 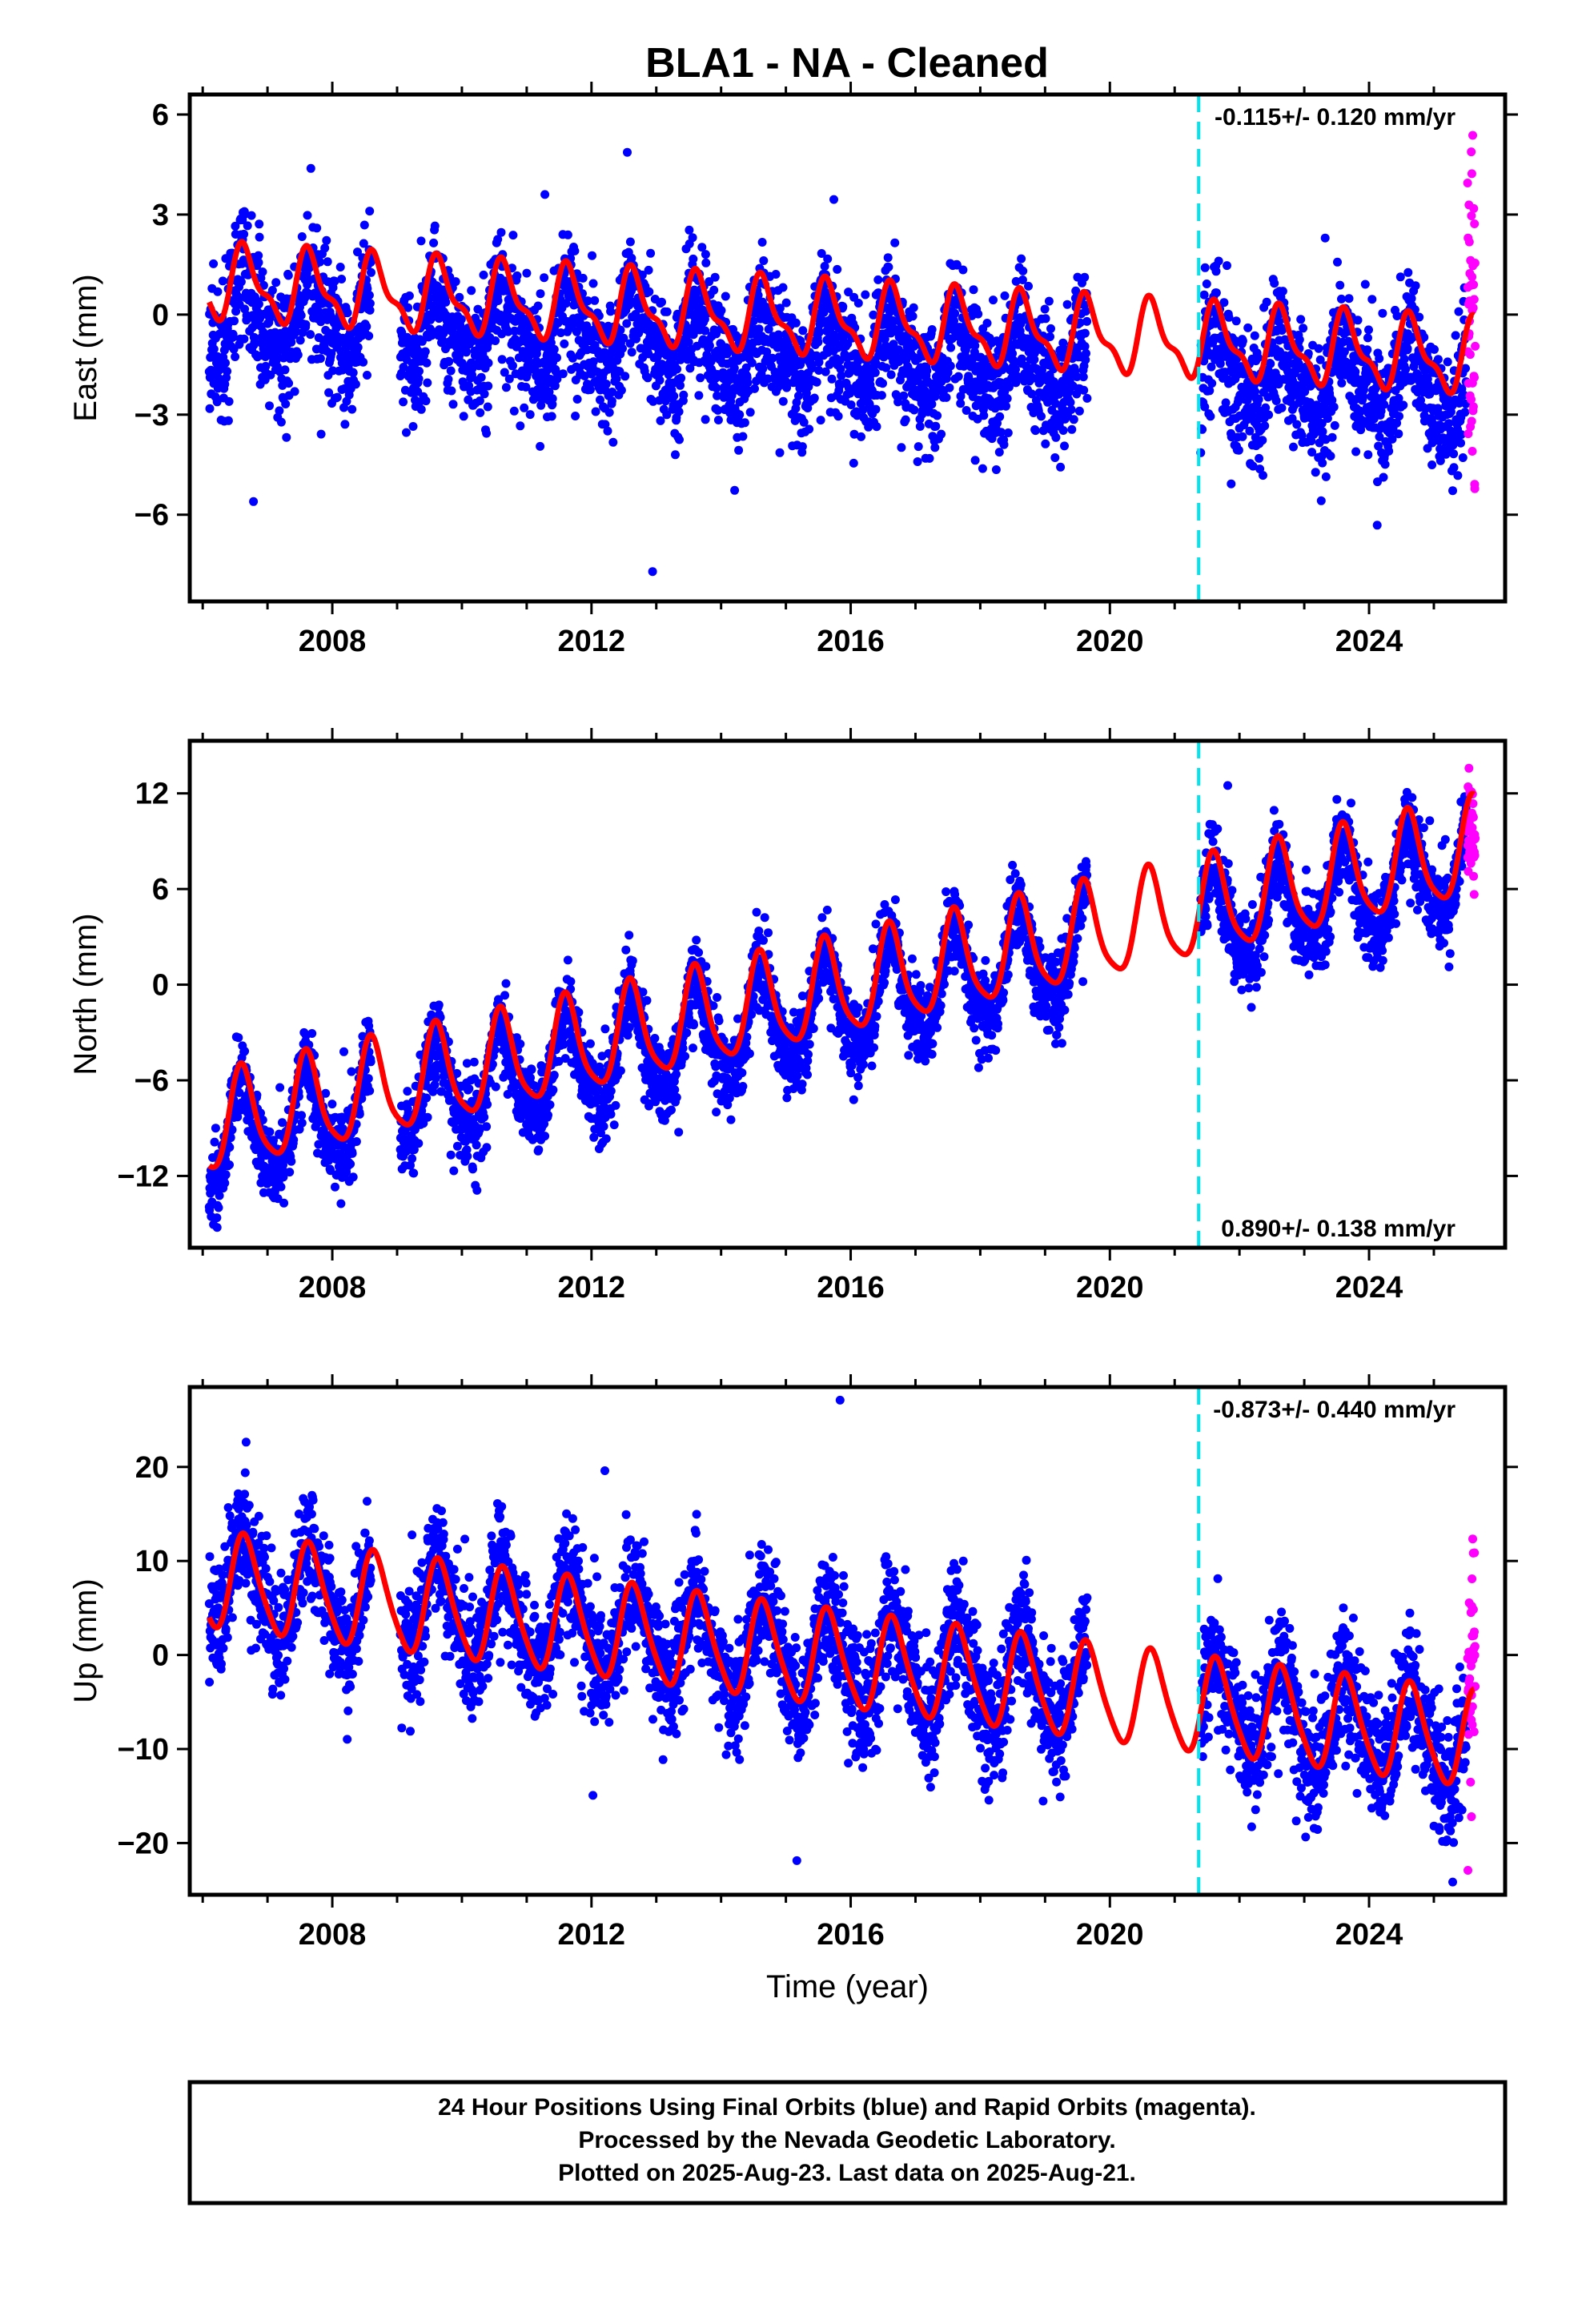 I want to click on x-tick-label: 2024, so click(x=1369, y=641).